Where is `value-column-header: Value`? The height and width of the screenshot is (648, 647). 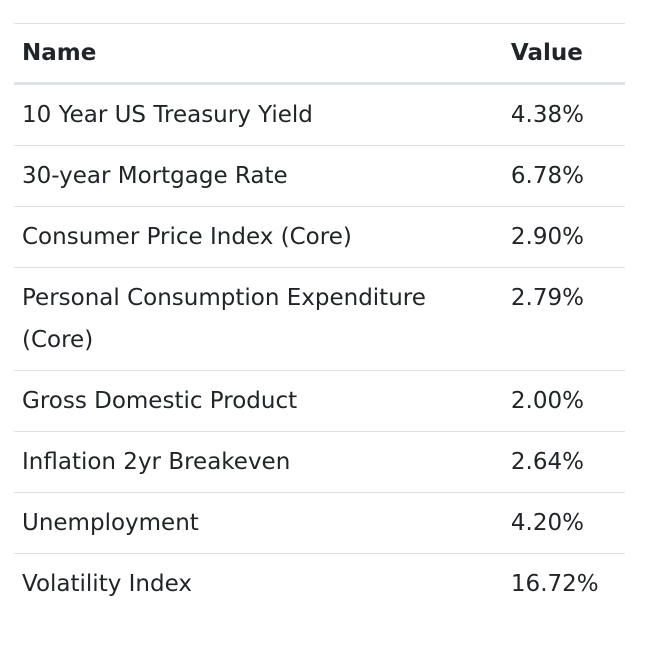 value-column-header: Value is located at coordinates (563, 54).